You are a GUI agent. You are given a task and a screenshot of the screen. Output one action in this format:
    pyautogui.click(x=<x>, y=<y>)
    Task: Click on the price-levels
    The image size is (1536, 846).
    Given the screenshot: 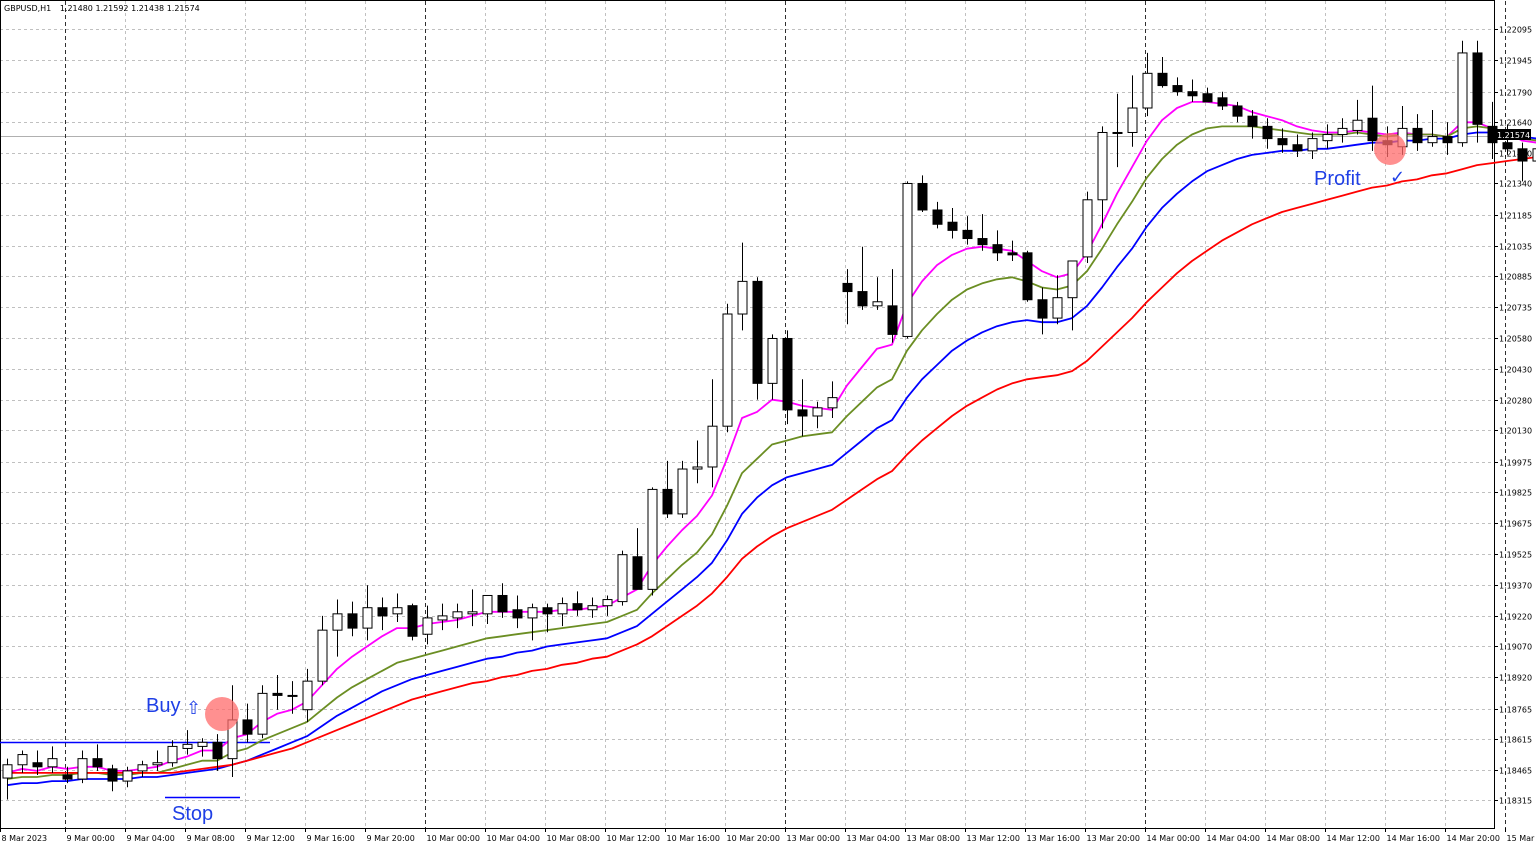 What is the action you would take?
    pyautogui.click(x=135, y=770)
    